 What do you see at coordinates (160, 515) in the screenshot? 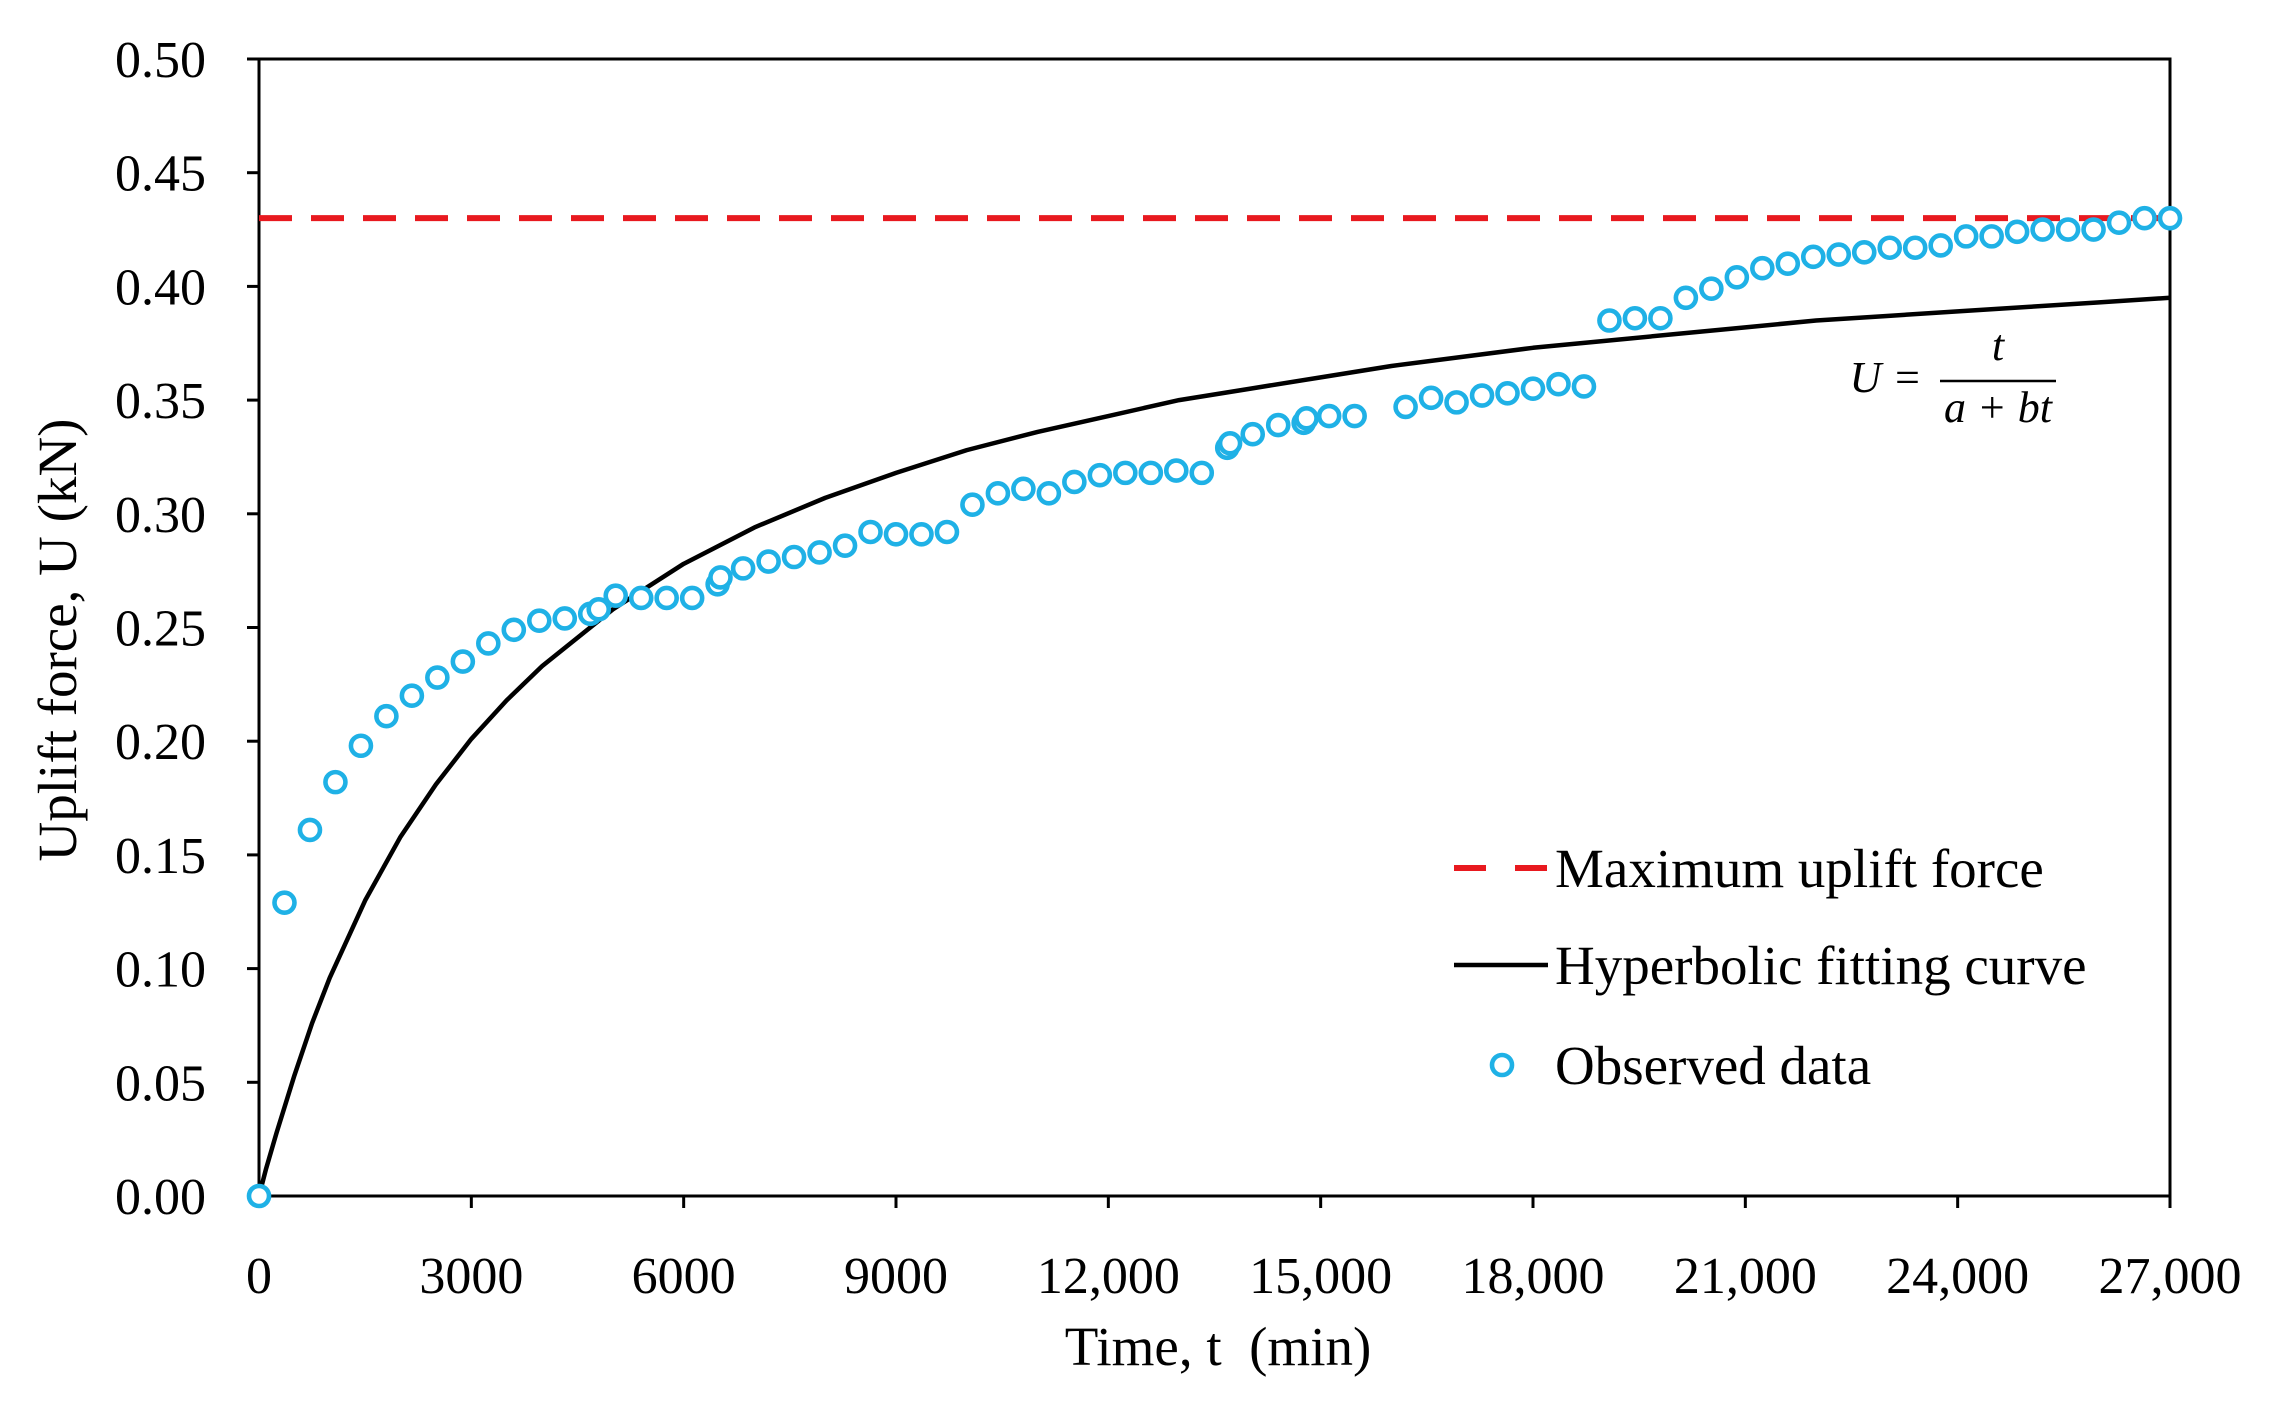
I see `y-tick-label: 0.30` at bounding box center [160, 515].